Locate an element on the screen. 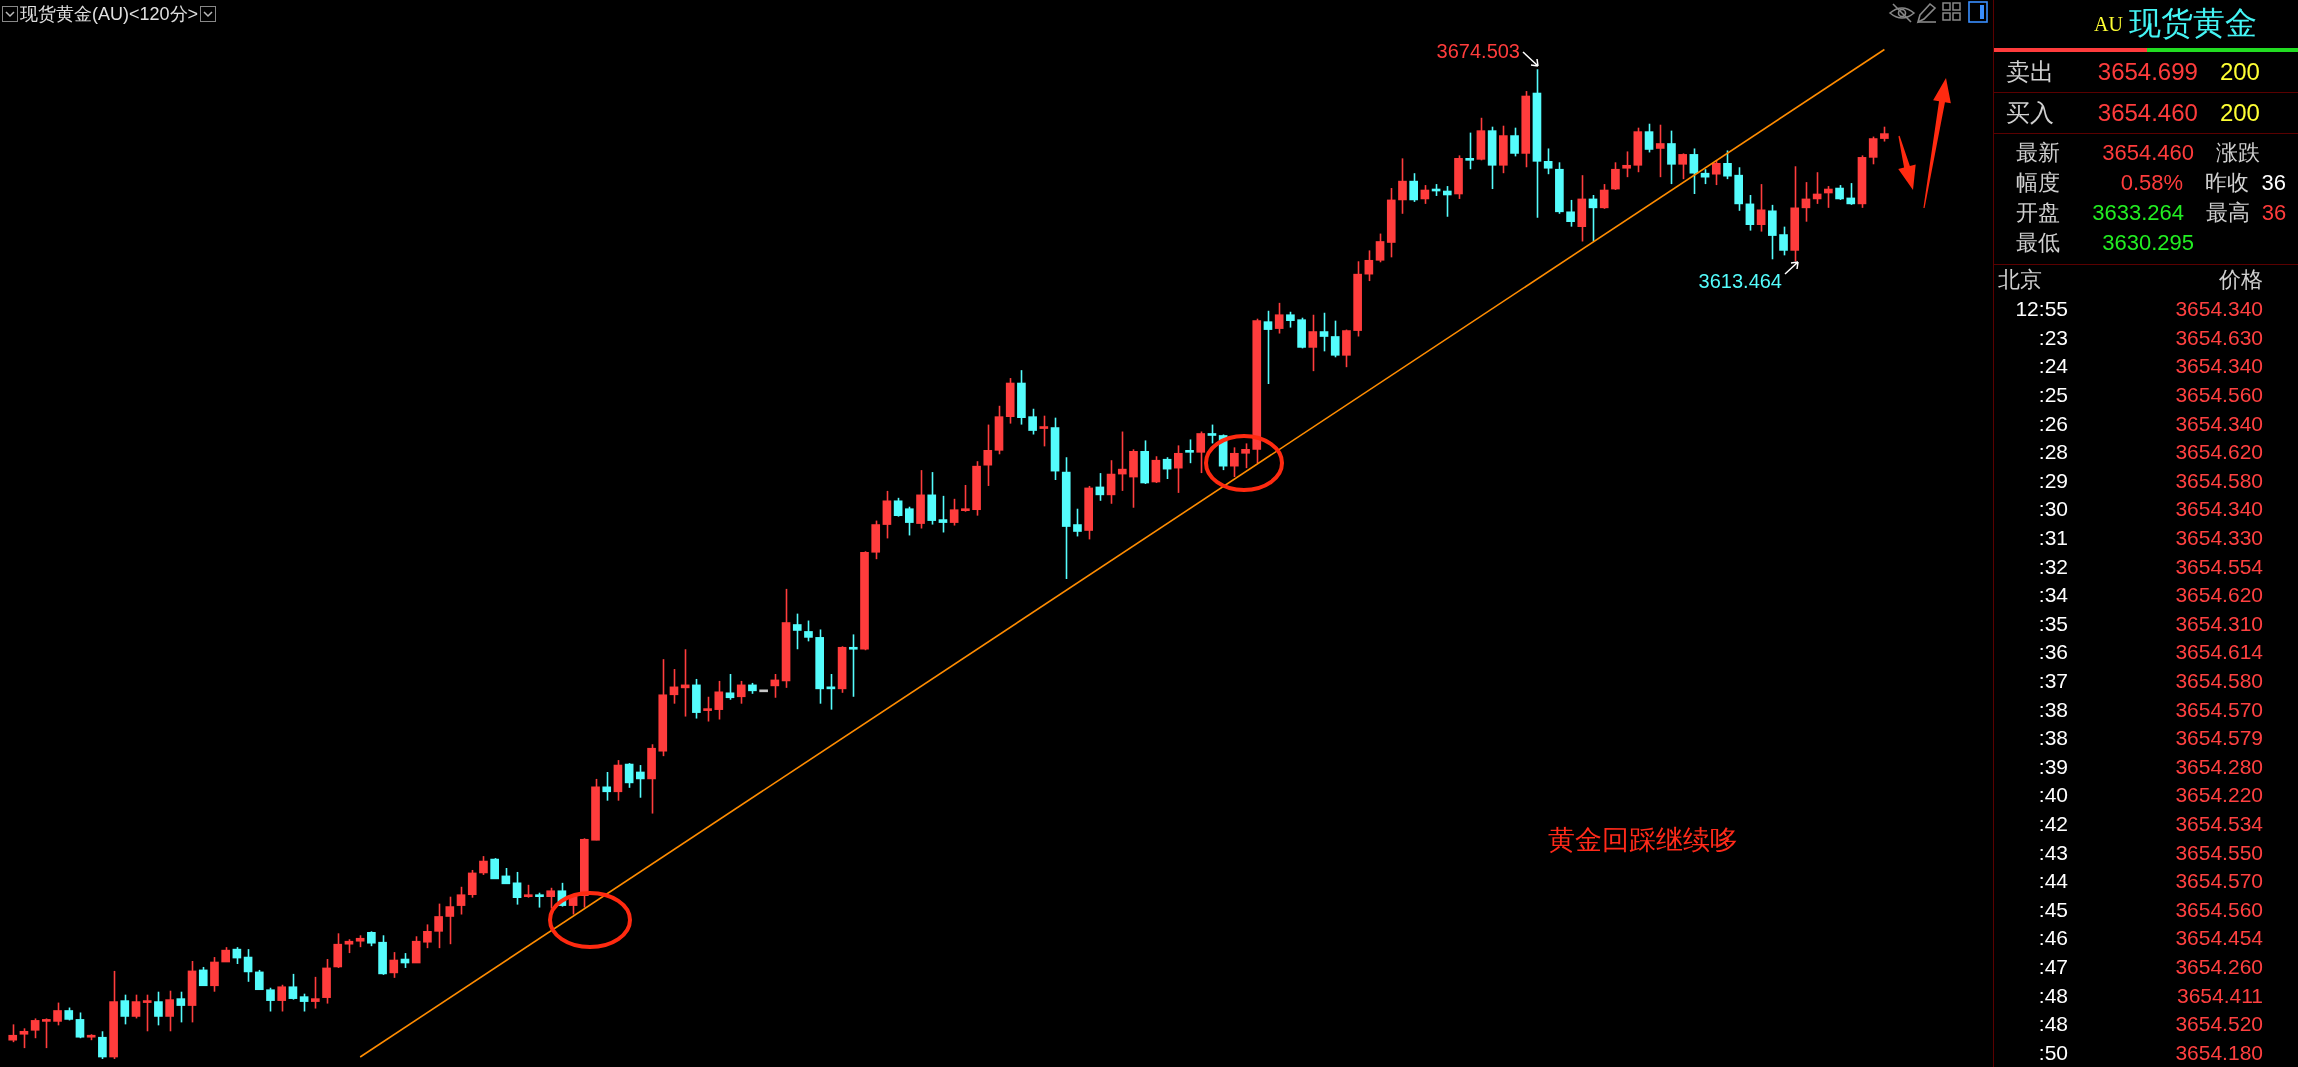 This screenshot has height=1067, width=2298. text: :36 is located at coordinates (2052, 652).